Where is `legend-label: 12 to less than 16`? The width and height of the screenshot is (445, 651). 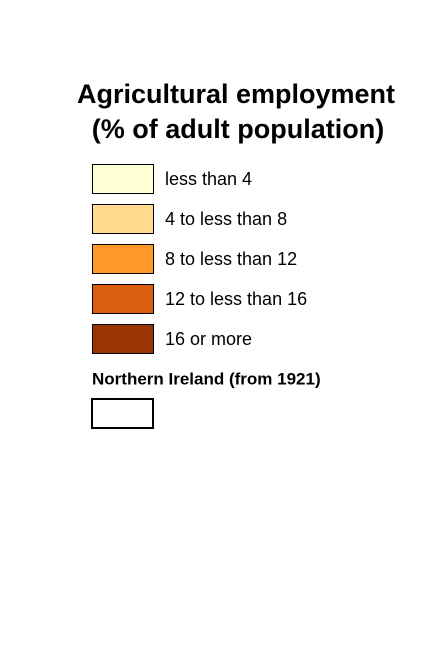 legend-label: 12 to less than 16 is located at coordinates (236, 299).